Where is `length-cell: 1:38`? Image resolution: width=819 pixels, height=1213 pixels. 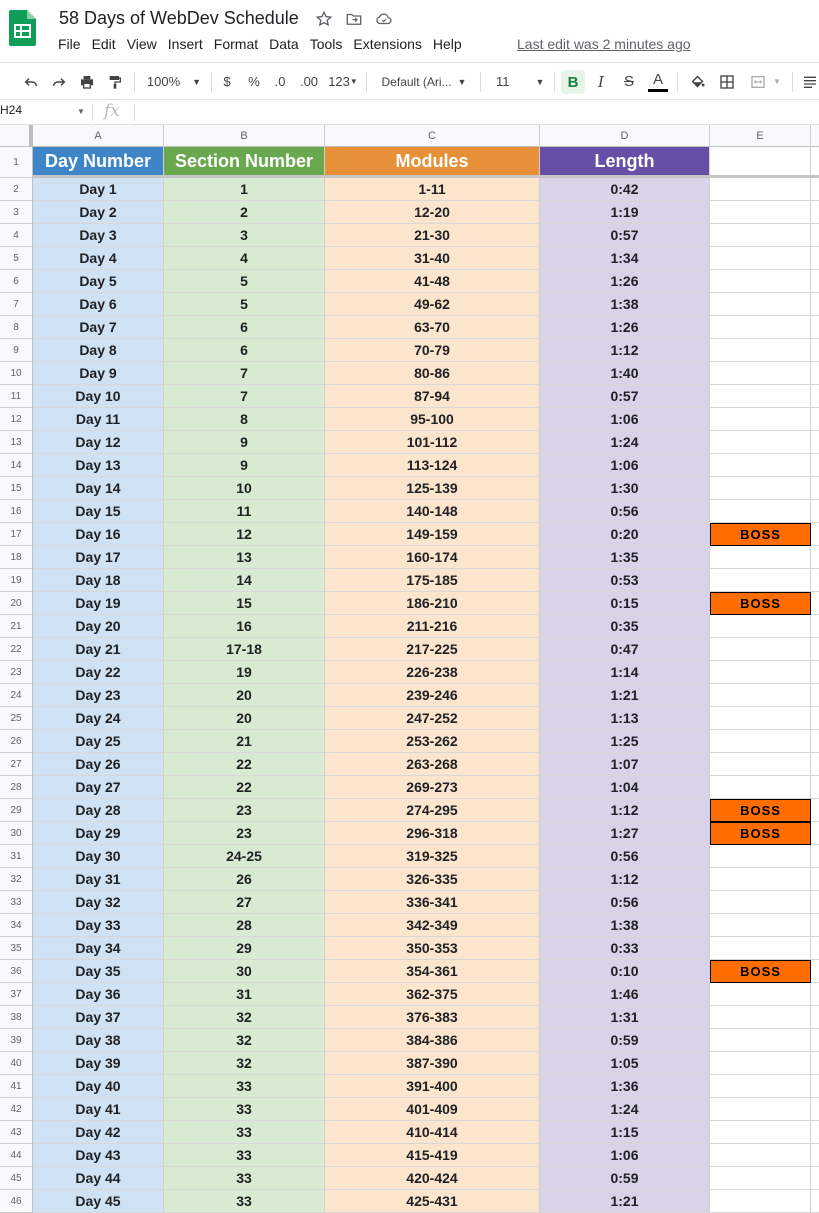 length-cell: 1:38 is located at coordinates (625, 925).